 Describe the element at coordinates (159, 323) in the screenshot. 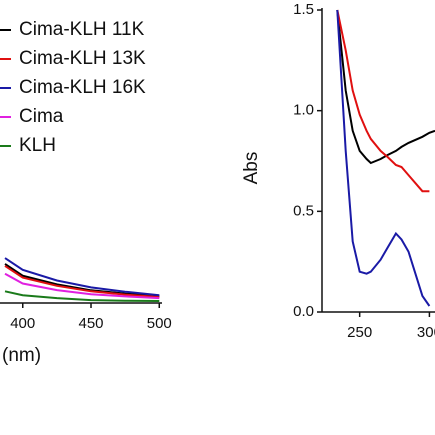

I see `x-tick-label: 500` at that location.